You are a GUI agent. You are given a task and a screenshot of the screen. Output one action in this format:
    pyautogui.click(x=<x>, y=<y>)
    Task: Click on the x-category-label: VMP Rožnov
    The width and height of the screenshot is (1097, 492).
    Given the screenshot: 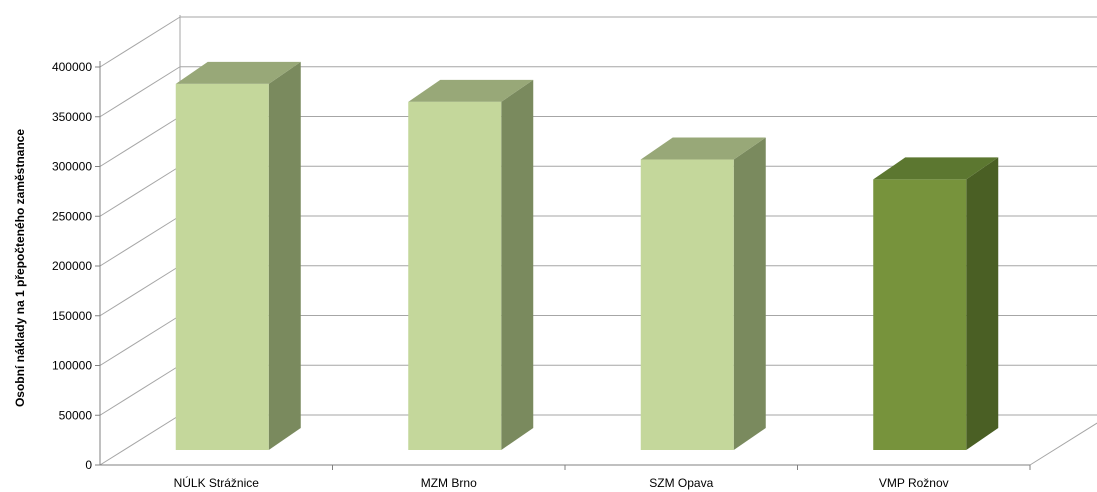 What is the action you would take?
    pyautogui.click(x=914, y=483)
    